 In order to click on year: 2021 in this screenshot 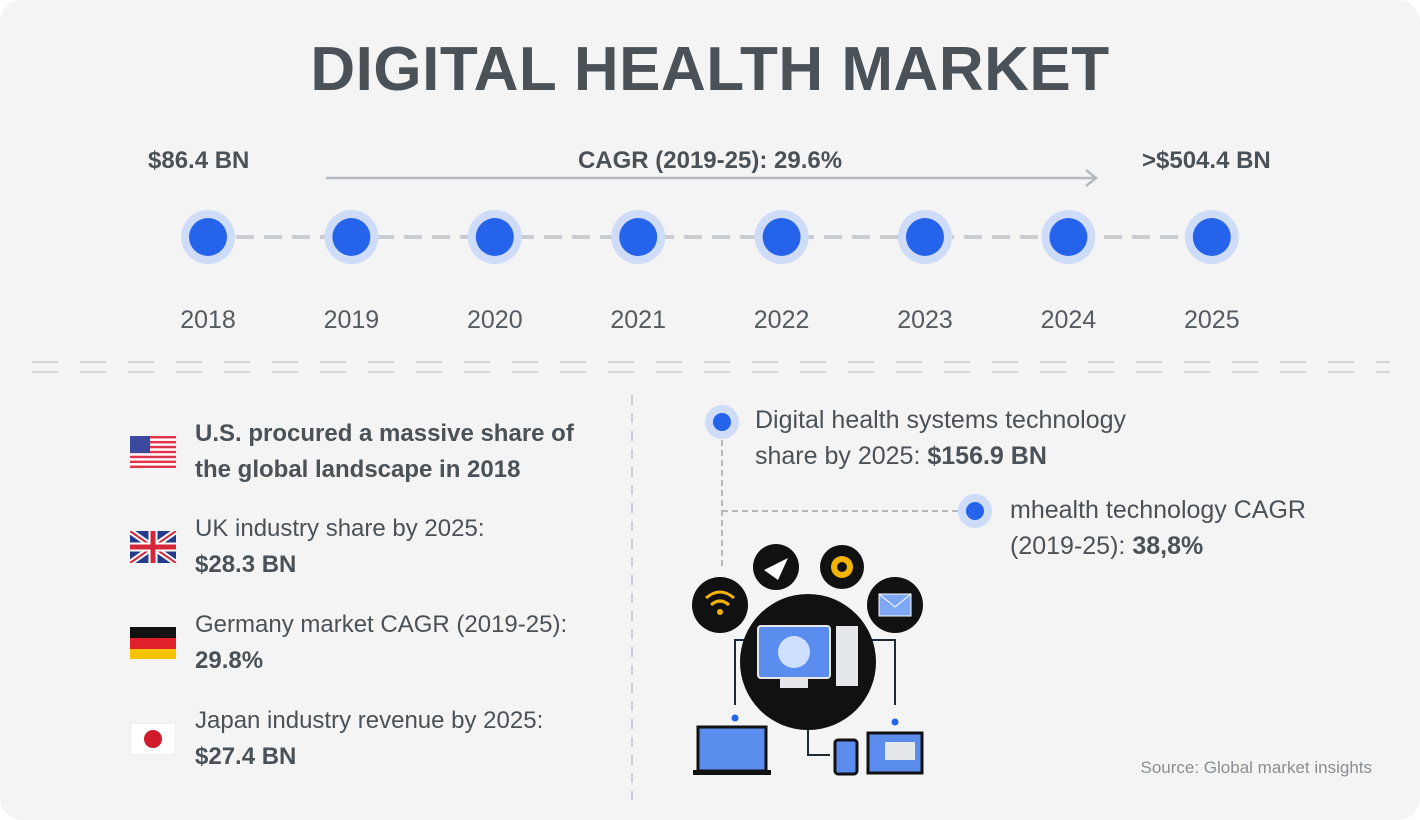, I will do `click(638, 320)`.